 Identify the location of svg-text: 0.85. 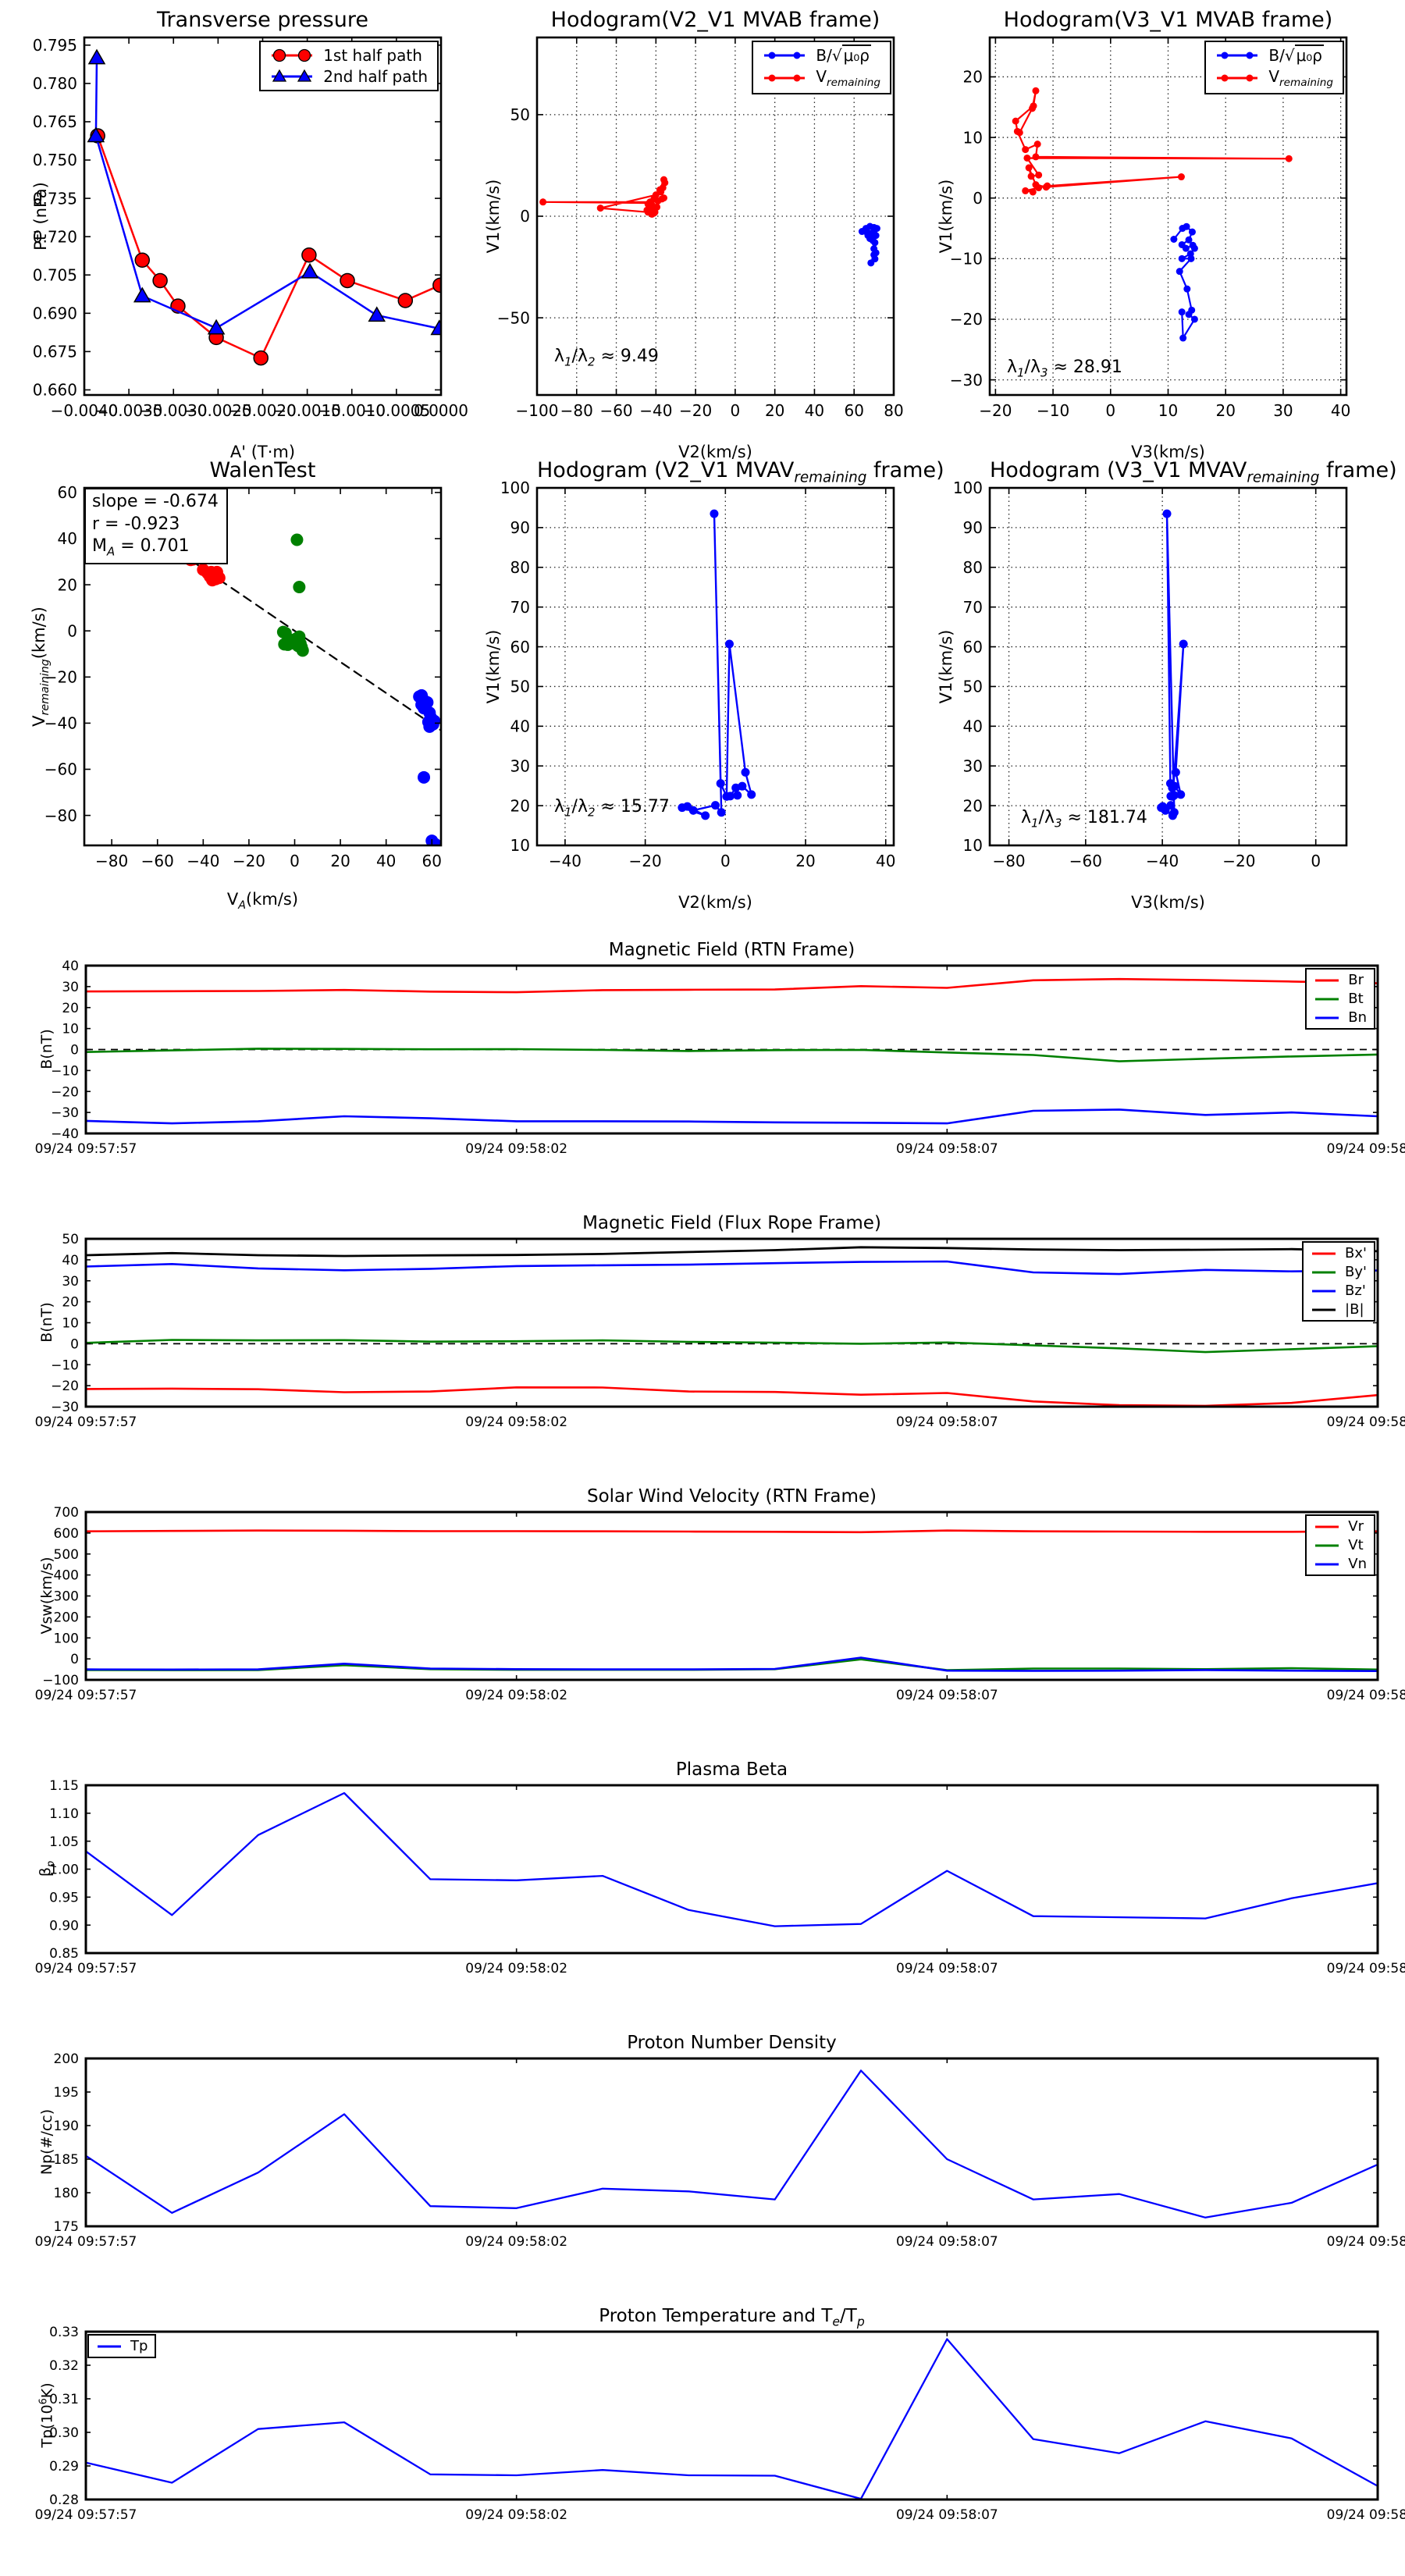
(64, 1954).